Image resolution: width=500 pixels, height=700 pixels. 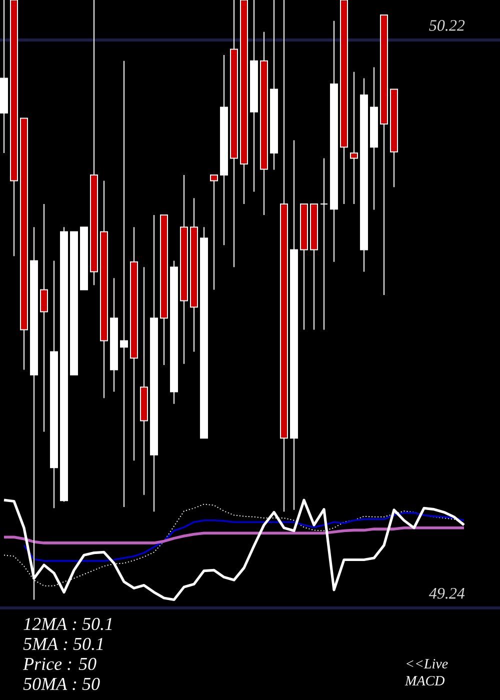 I want to click on annotation: 5MA : 50.1, so click(x=63, y=644).